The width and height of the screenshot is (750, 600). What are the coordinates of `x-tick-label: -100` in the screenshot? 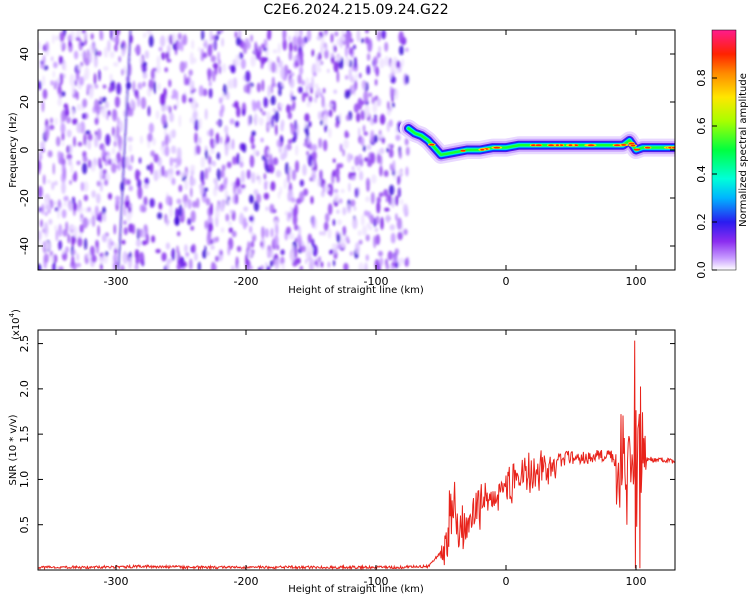 It's located at (376, 281).